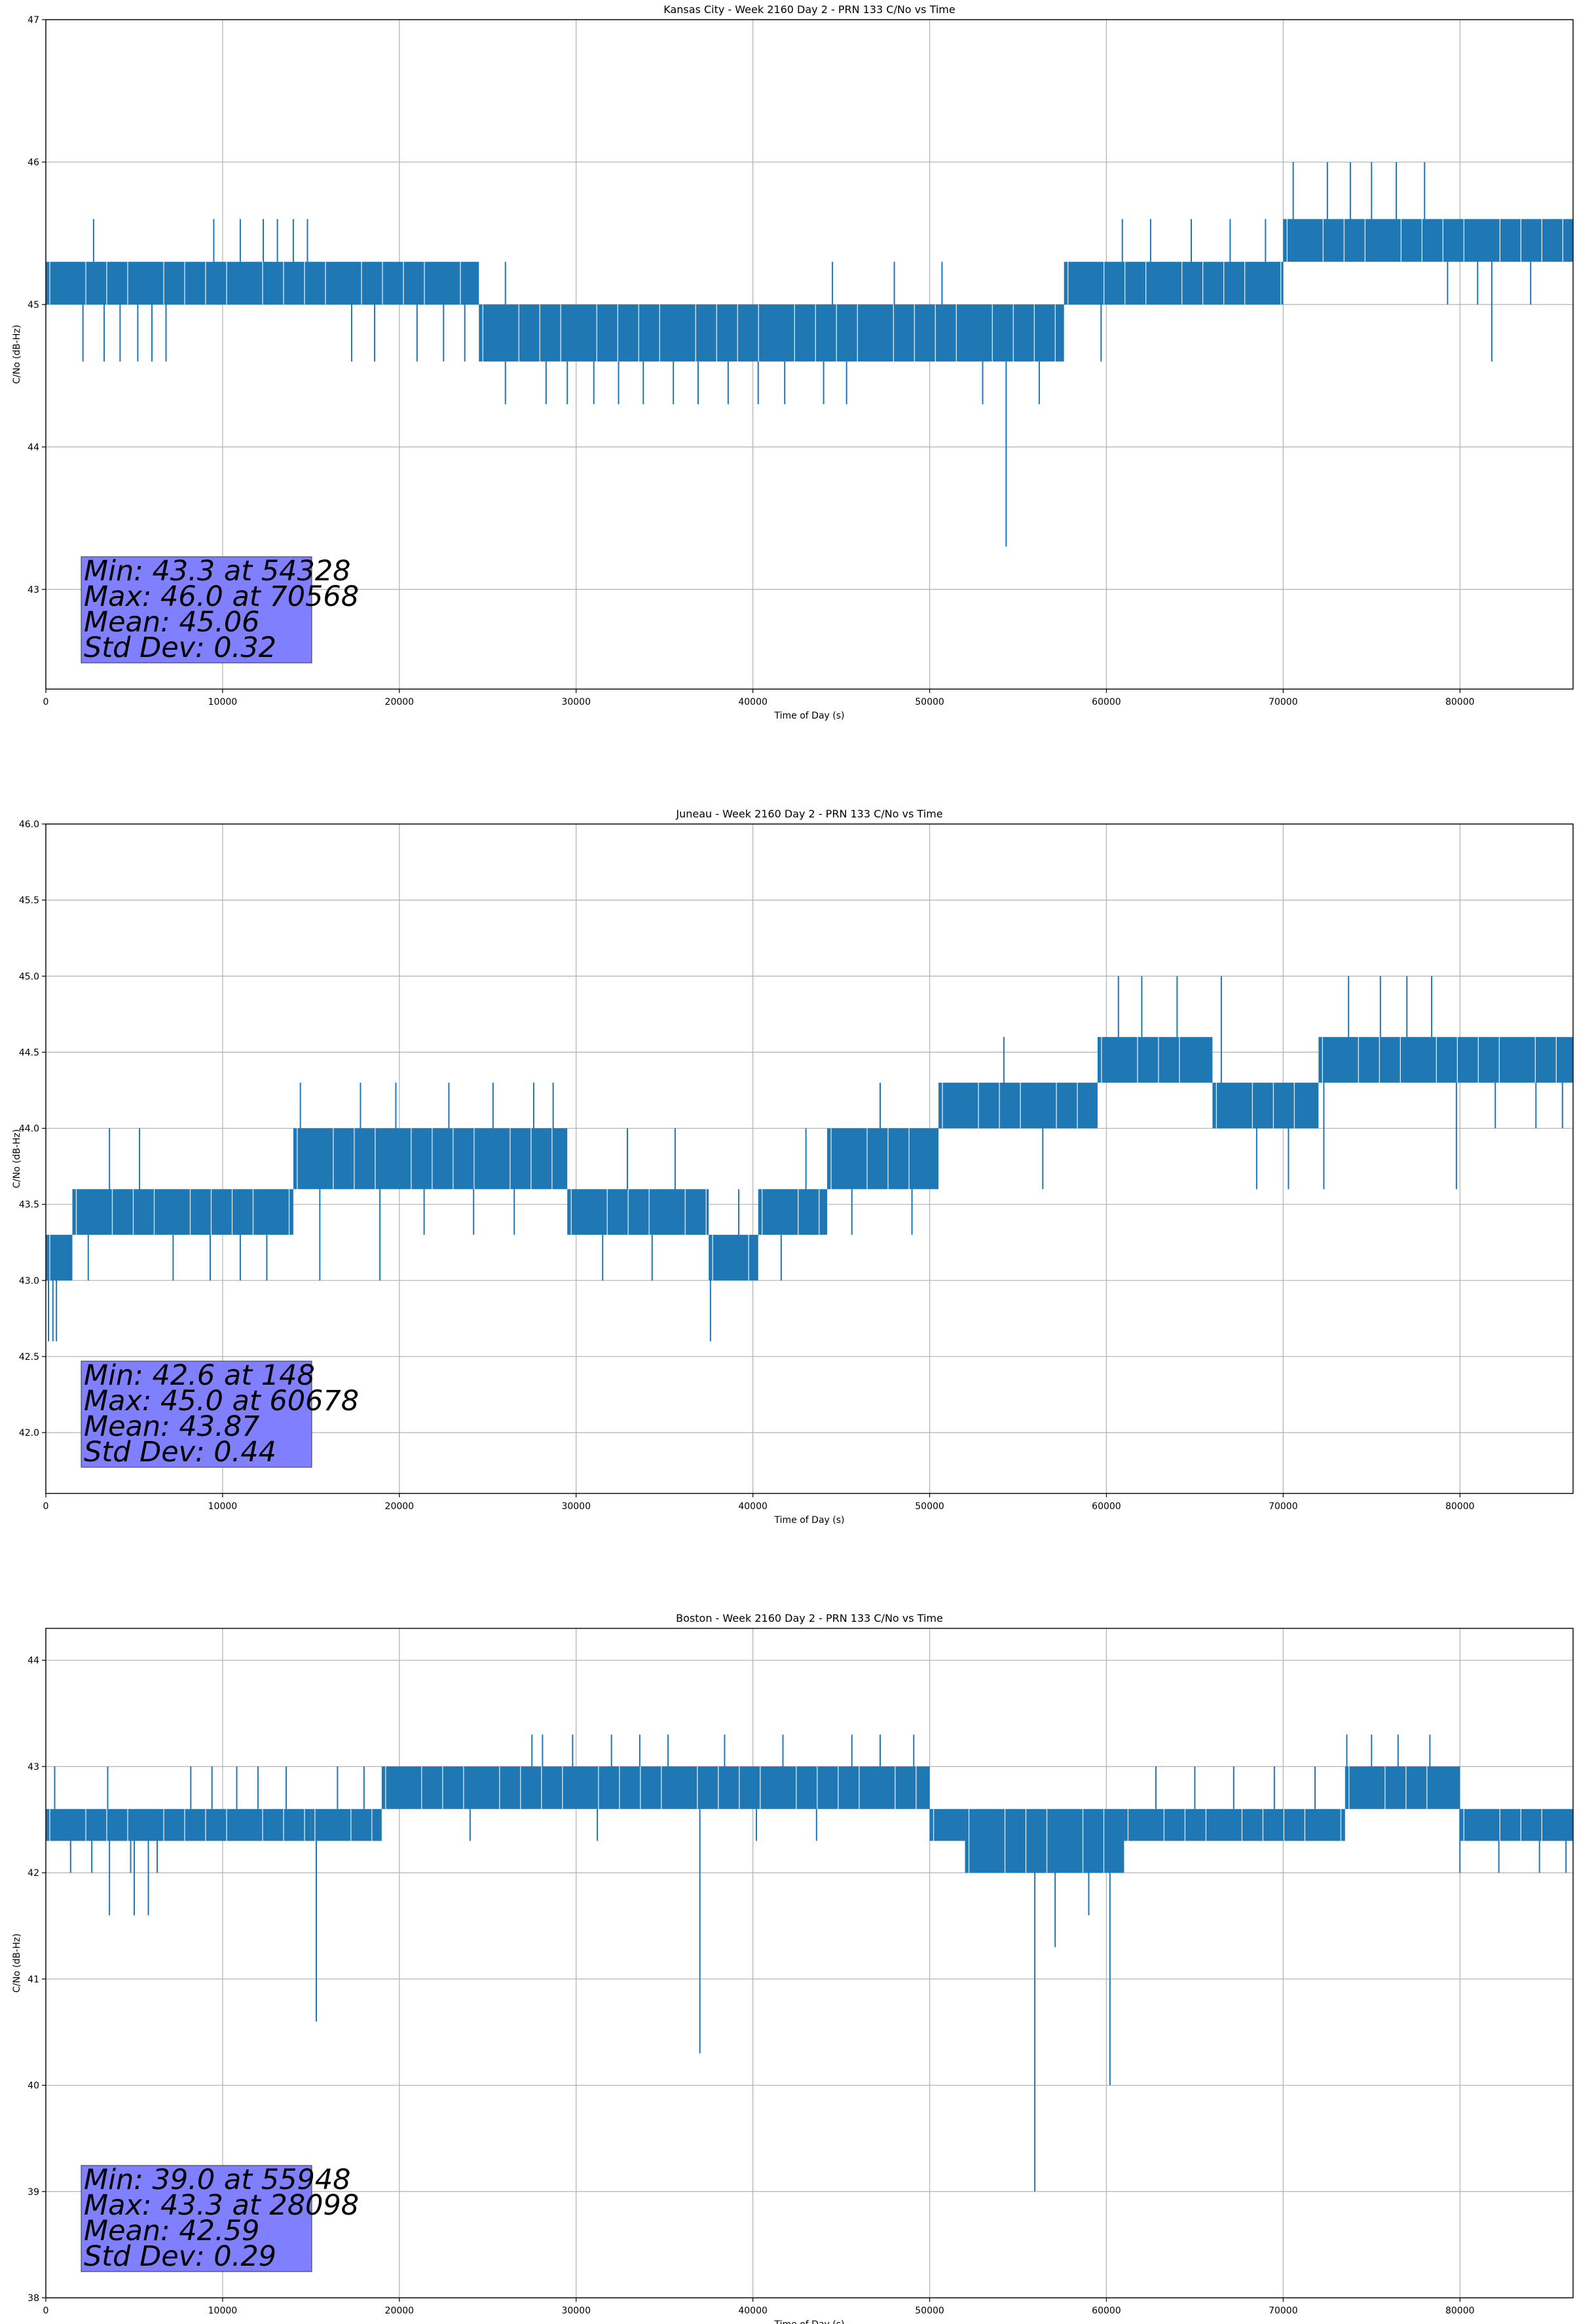 This screenshot has height=2324, width=1577. Describe the element at coordinates (29, 824) in the screenshot. I see `y-tick-label: 46.0` at that location.